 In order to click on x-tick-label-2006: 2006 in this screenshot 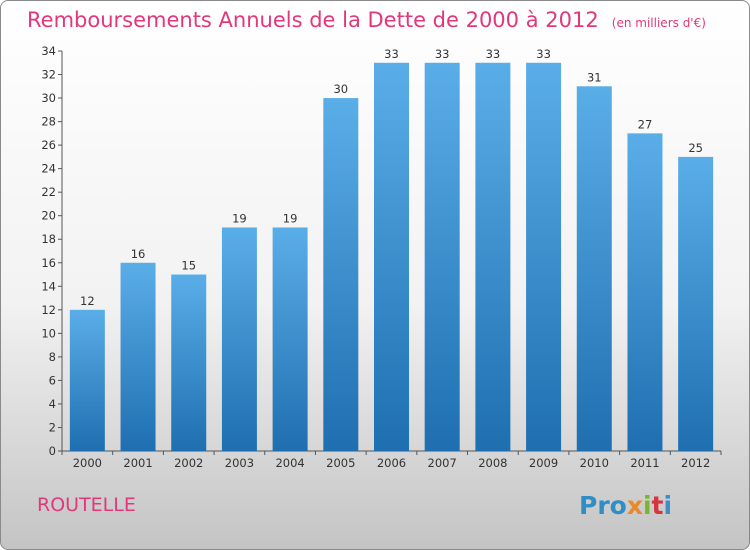, I will do `click(391, 463)`.